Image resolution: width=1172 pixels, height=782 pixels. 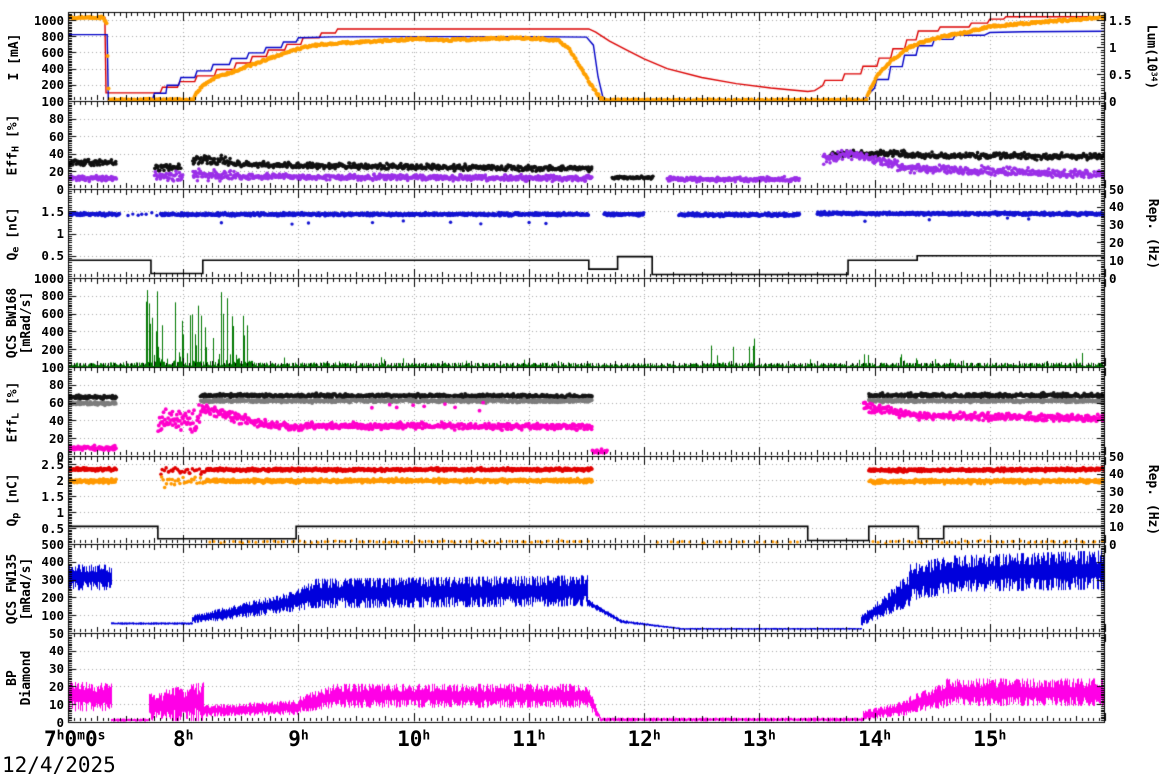 I want to click on date-label: 12/4/2025, so click(x=59, y=765).